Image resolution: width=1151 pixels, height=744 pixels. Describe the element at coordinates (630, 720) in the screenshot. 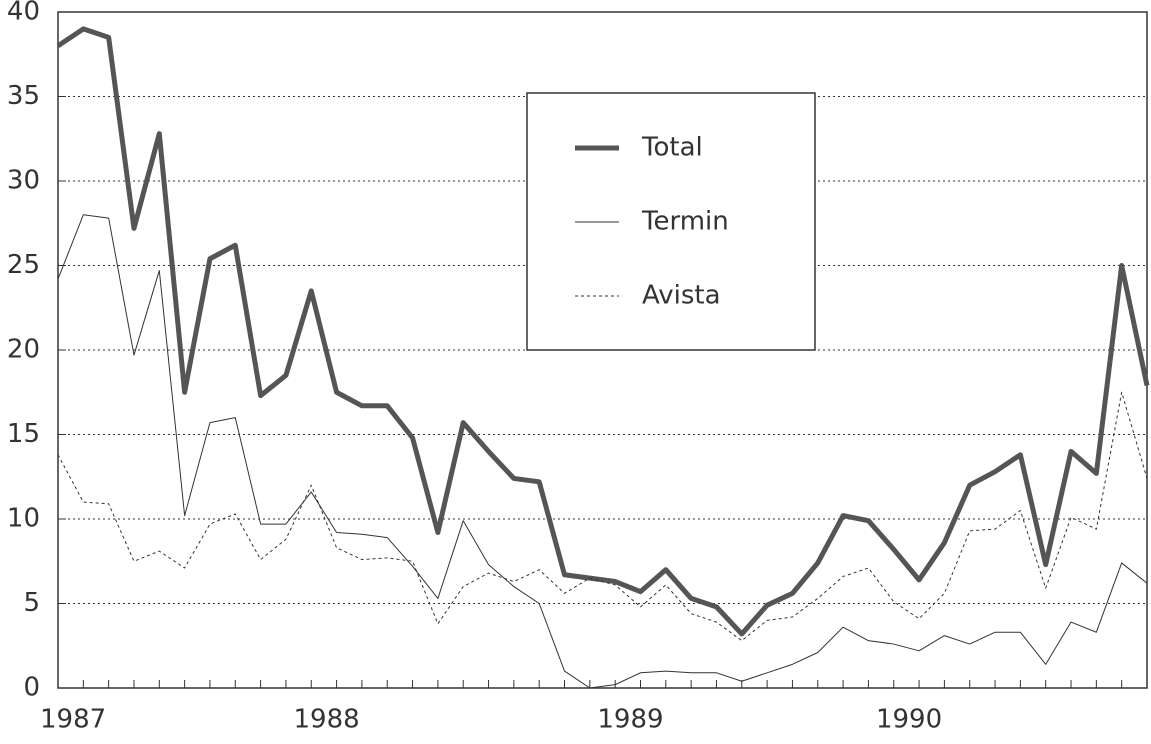

I see `x-tick-label: 1989` at that location.